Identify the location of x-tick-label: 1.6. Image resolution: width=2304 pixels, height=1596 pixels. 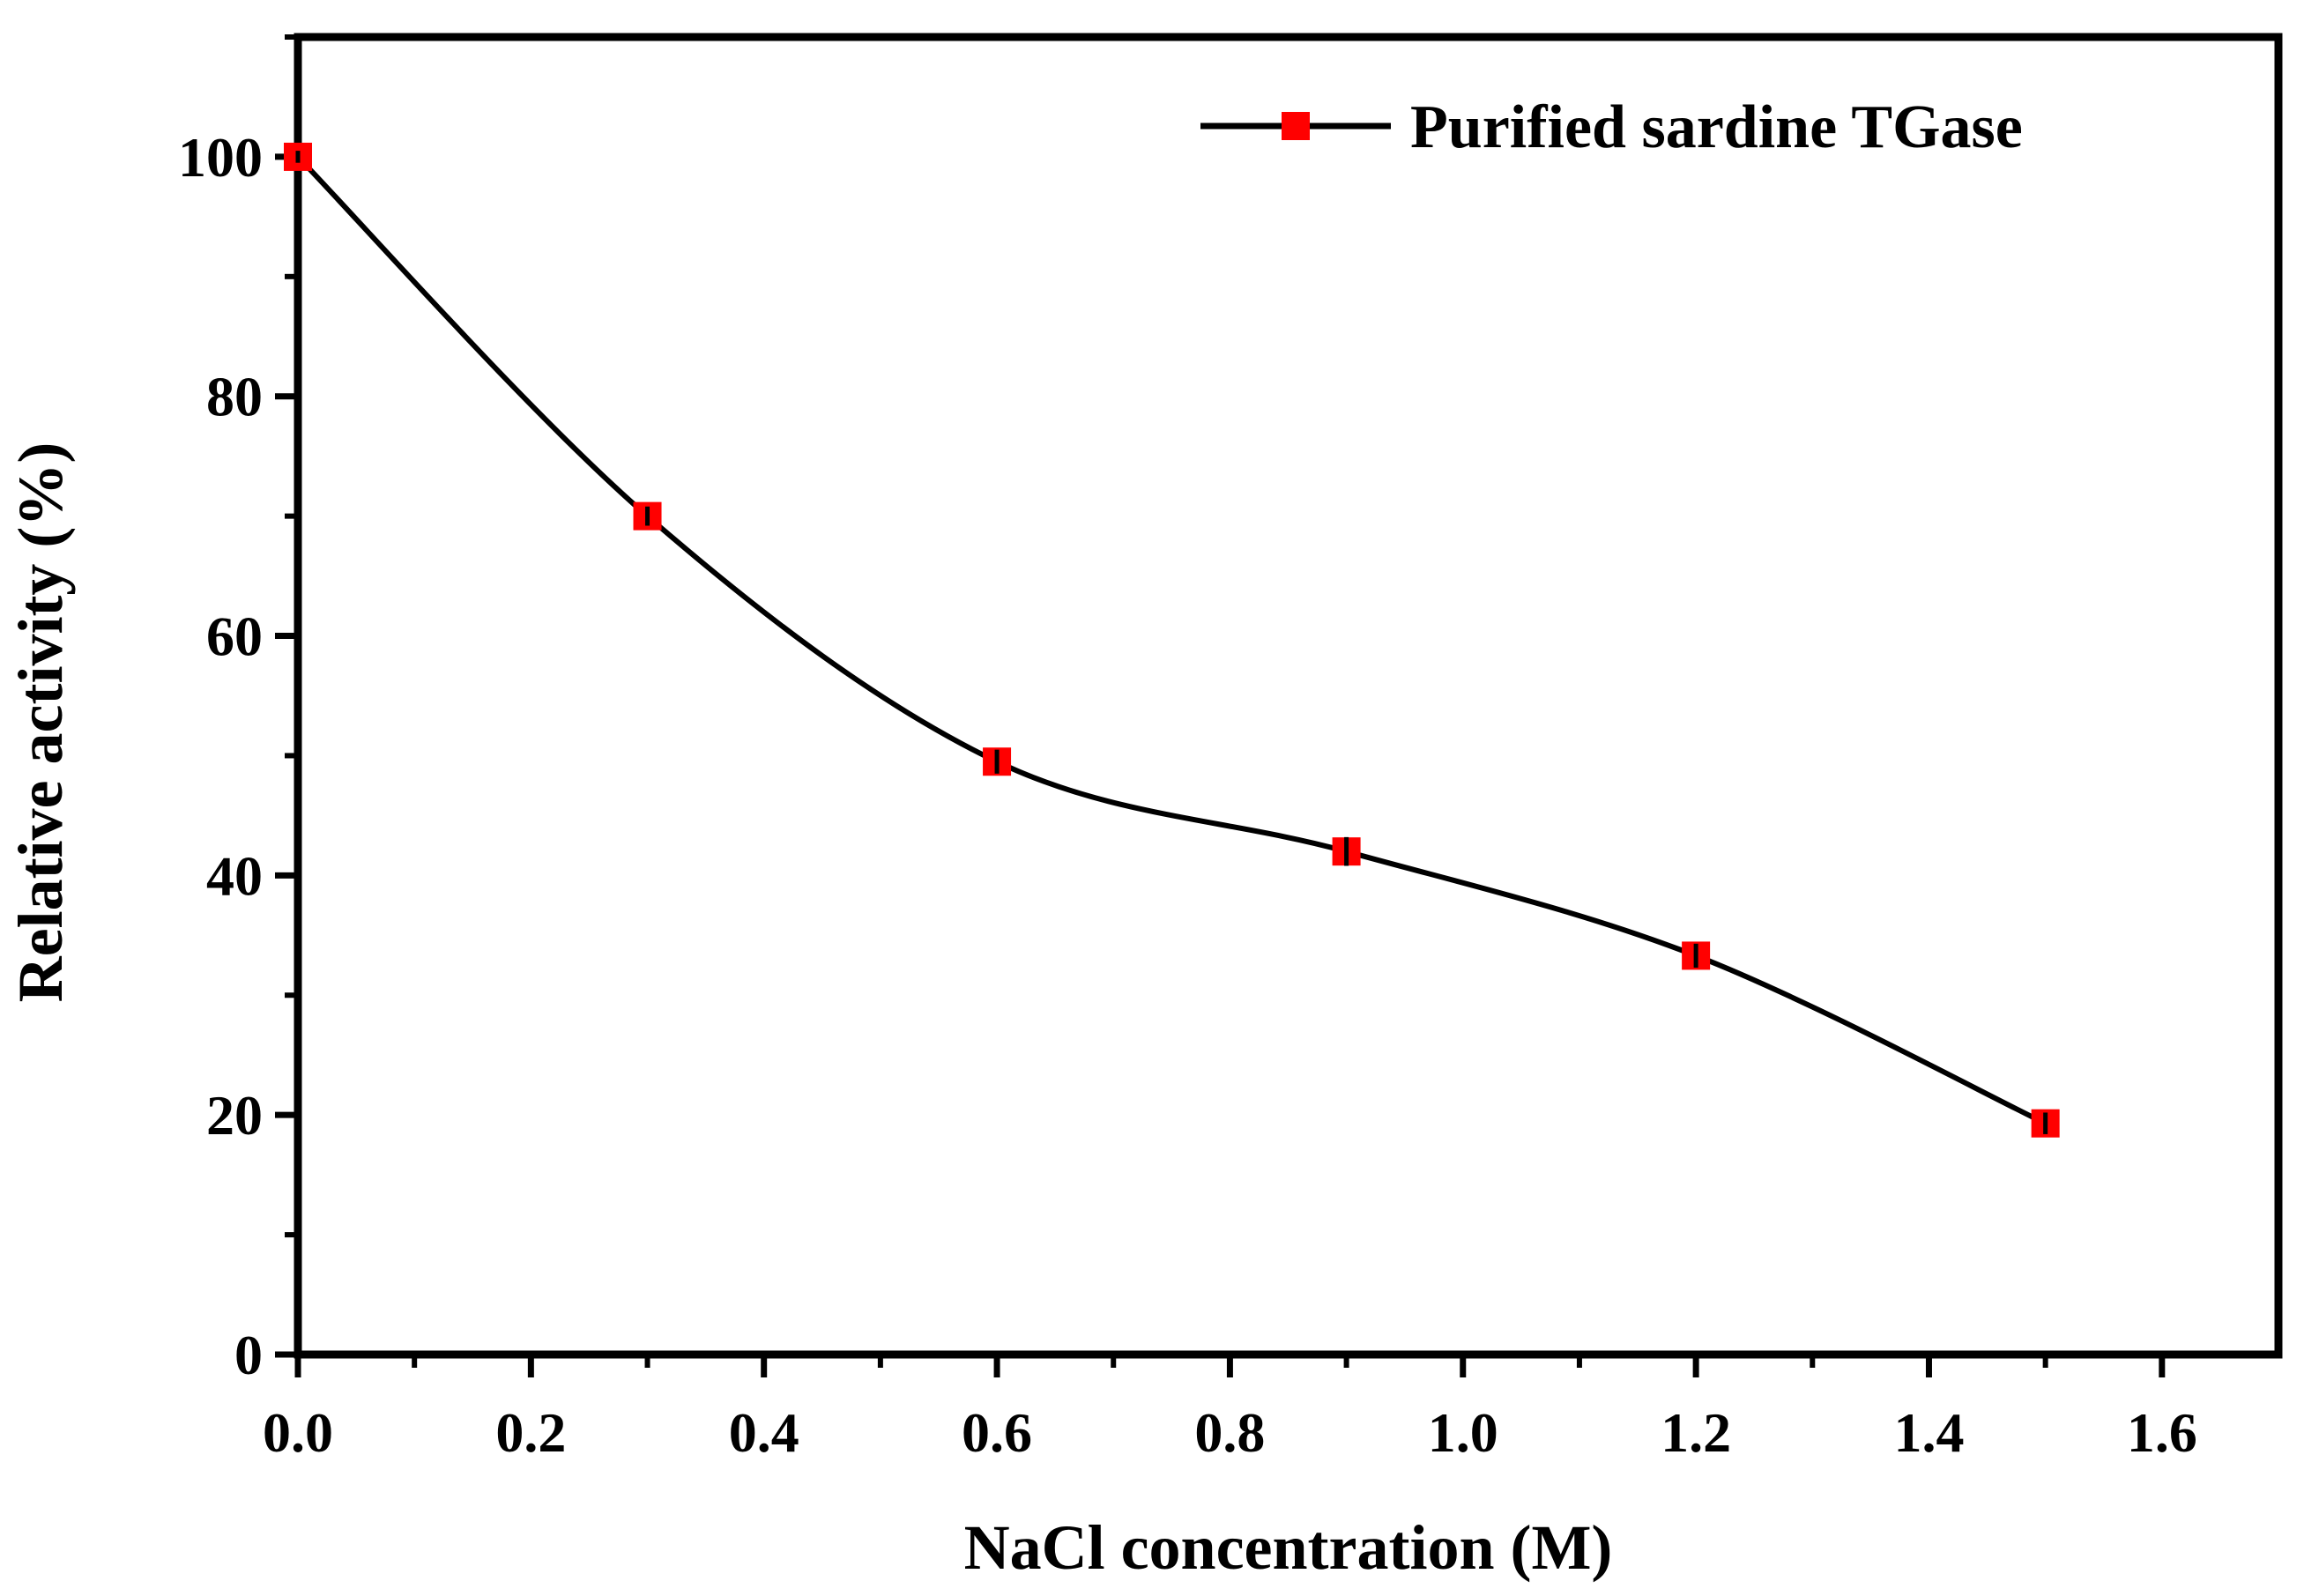
(2162, 1432).